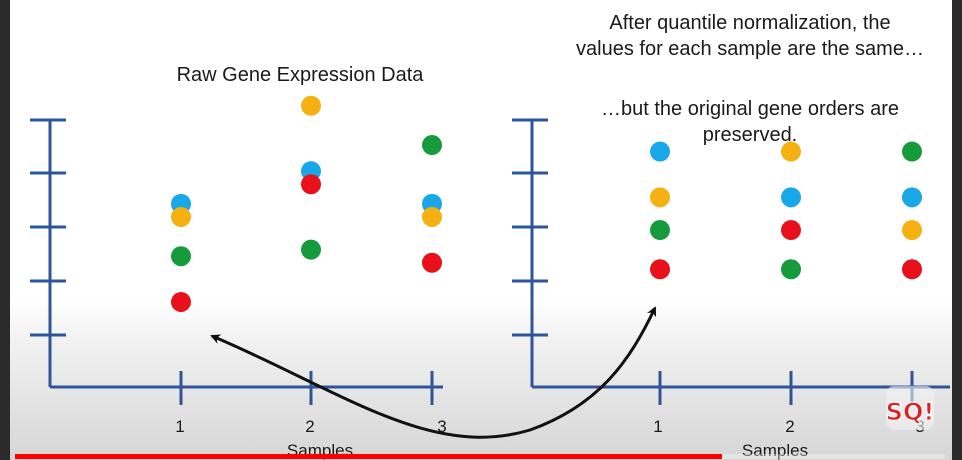 The width and height of the screenshot is (962, 460). I want to click on left-chart-title: Raw Gene Expression Data, so click(300, 75).